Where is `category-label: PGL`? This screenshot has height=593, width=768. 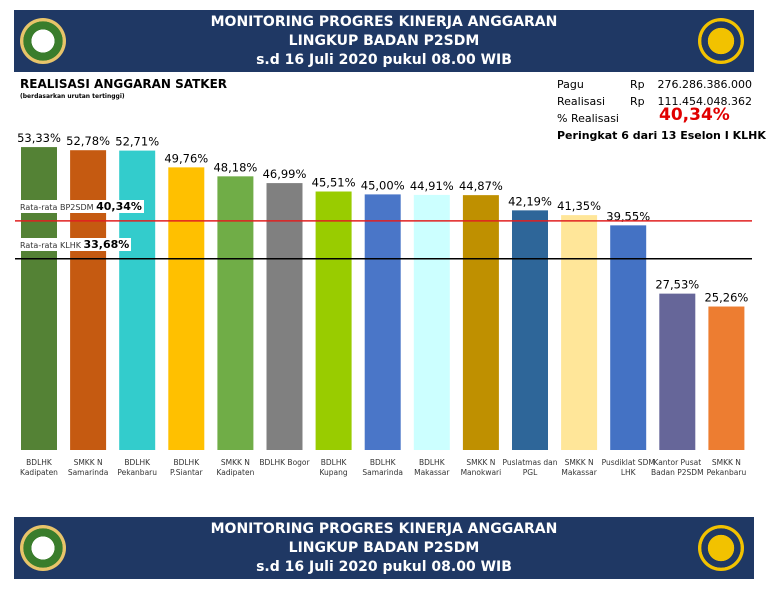
category-label: PGL is located at coordinates (530, 472).